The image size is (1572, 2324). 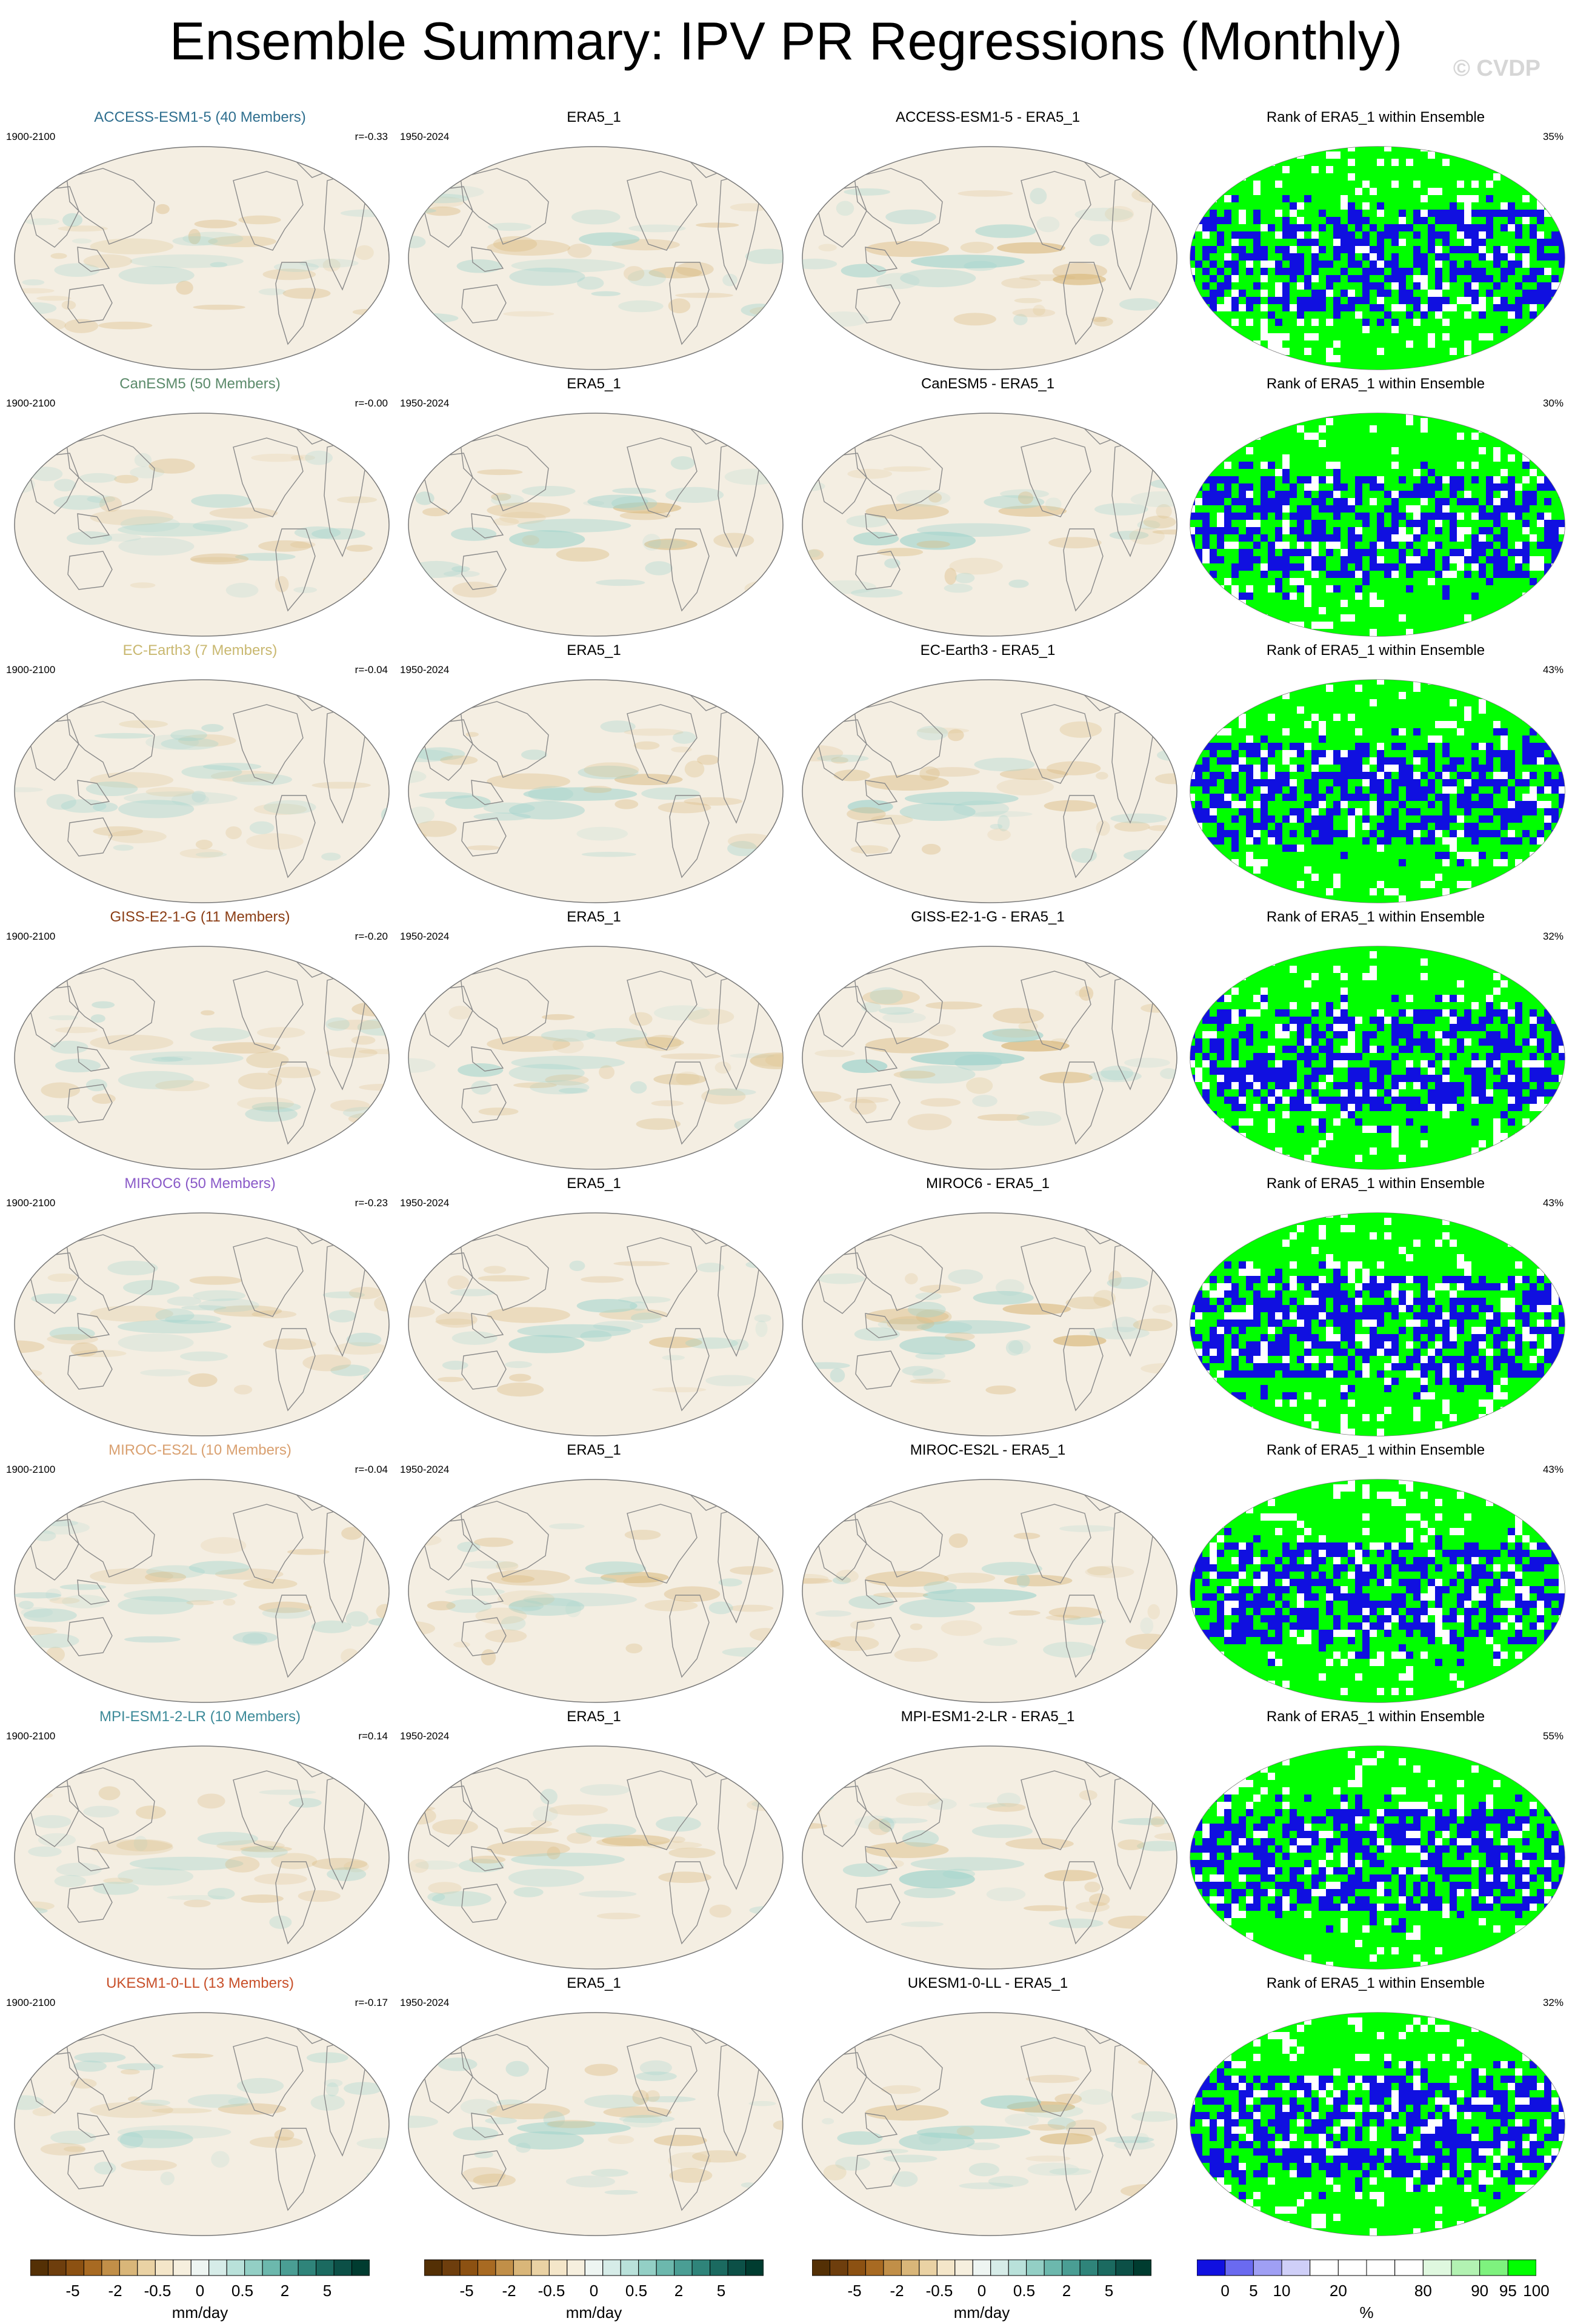 What do you see at coordinates (285, 2291) in the screenshot?
I see `colorbar-tick-label: 2` at bounding box center [285, 2291].